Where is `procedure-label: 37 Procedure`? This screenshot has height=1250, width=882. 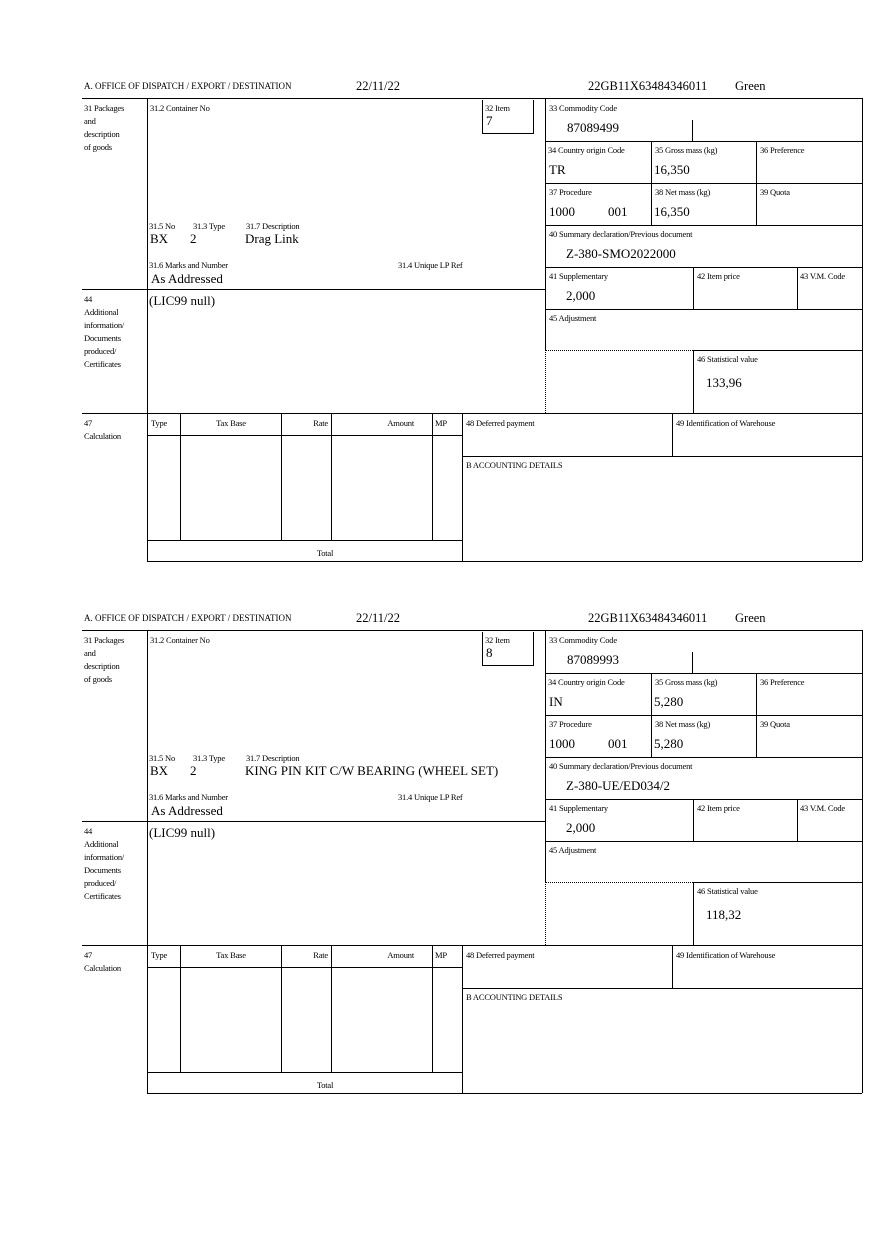
procedure-label: 37 Procedure is located at coordinates (570, 724).